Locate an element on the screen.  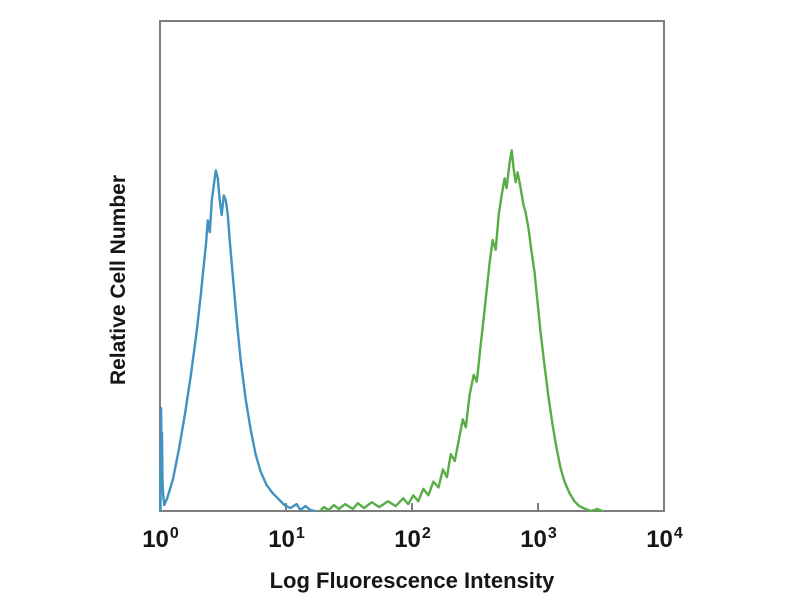
x-tick-label-10e0: 100 is located at coordinates (160, 539).